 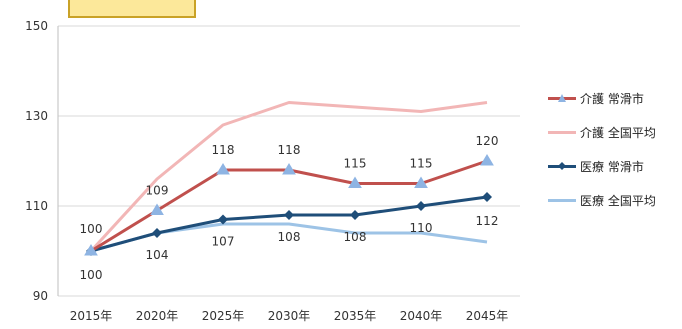 I want to click on data-label: 109, so click(x=157, y=191).